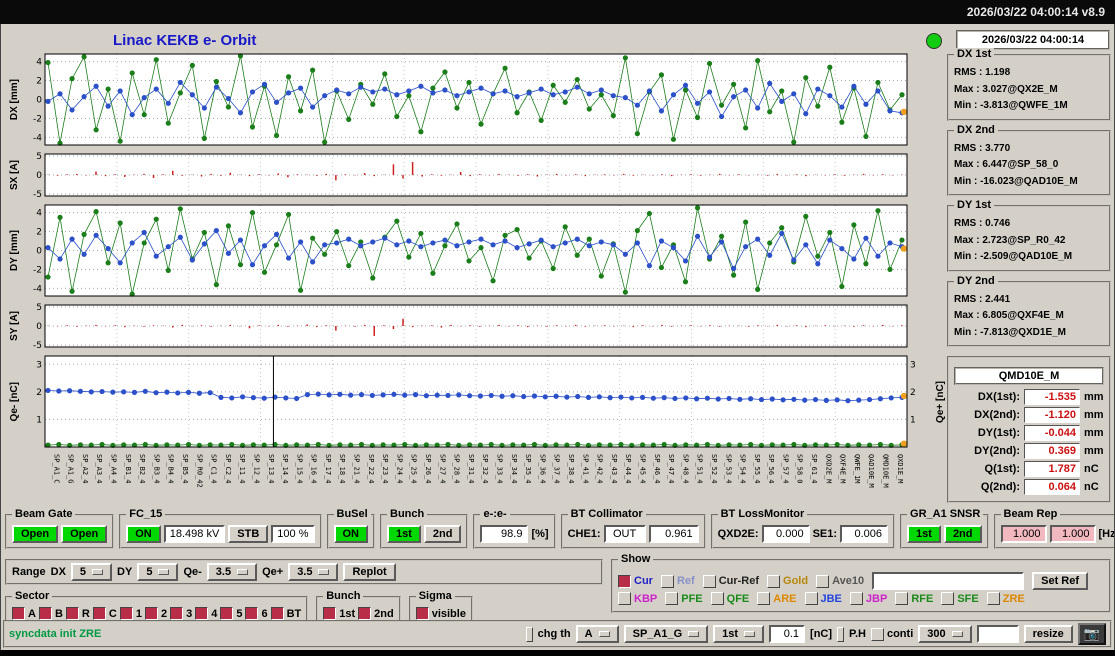 The image size is (1115, 656). Describe the element at coordinates (976, 129) in the screenshot. I see `dx-2nd-stats-title: DX 2nd` at that location.